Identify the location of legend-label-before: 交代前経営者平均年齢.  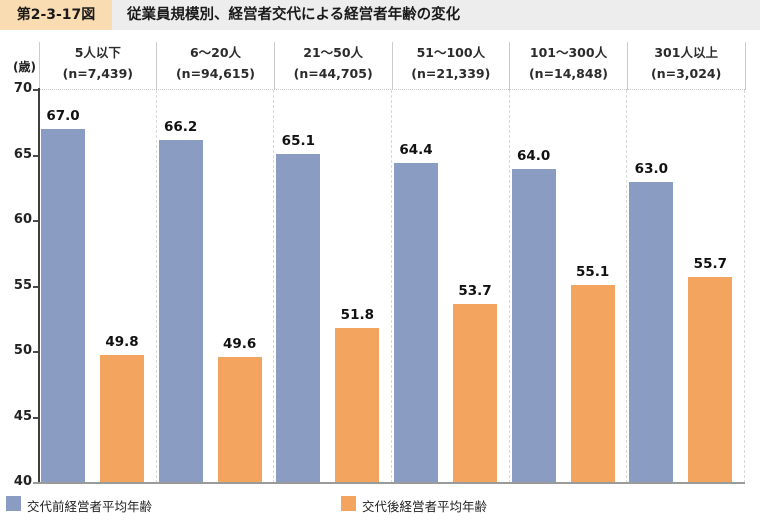
(90, 506).